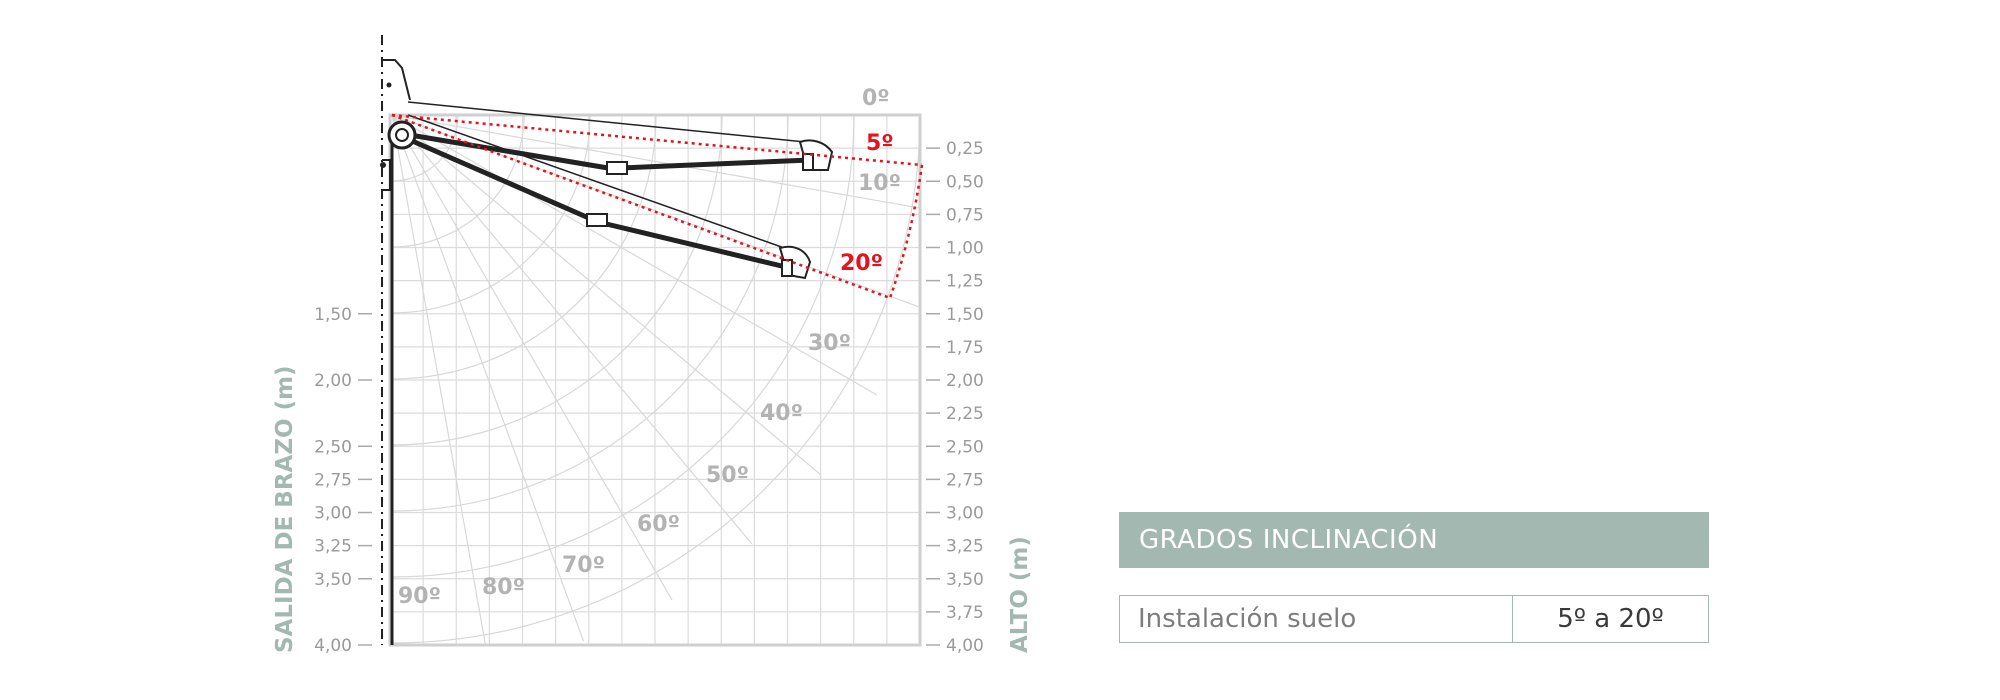  What do you see at coordinates (333, 315) in the screenshot?
I see `left-tick-label: 1,50` at bounding box center [333, 315].